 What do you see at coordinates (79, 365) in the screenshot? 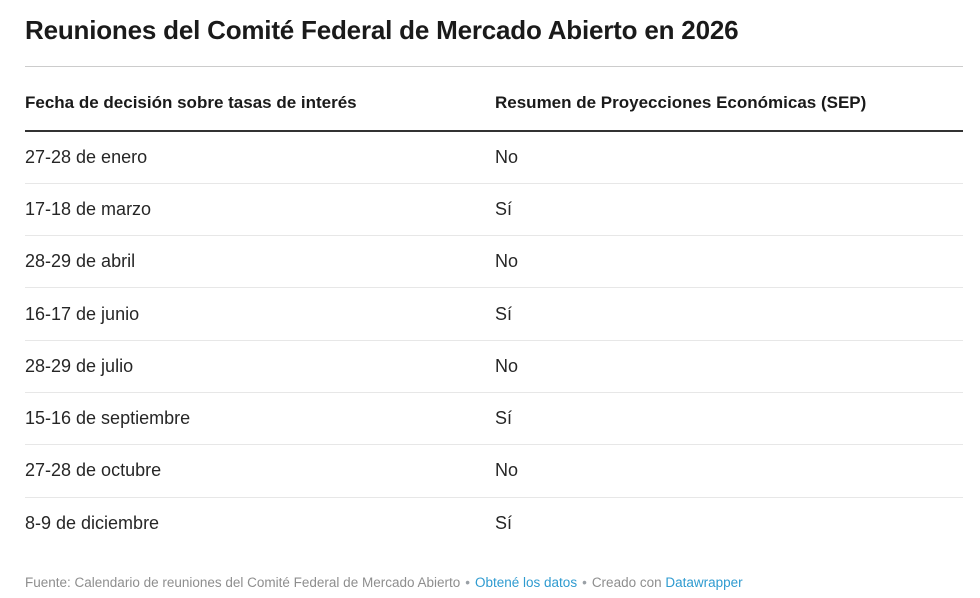
I see `meeting-date-cell: 28-29 de julio` at bounding box center [79, 365].